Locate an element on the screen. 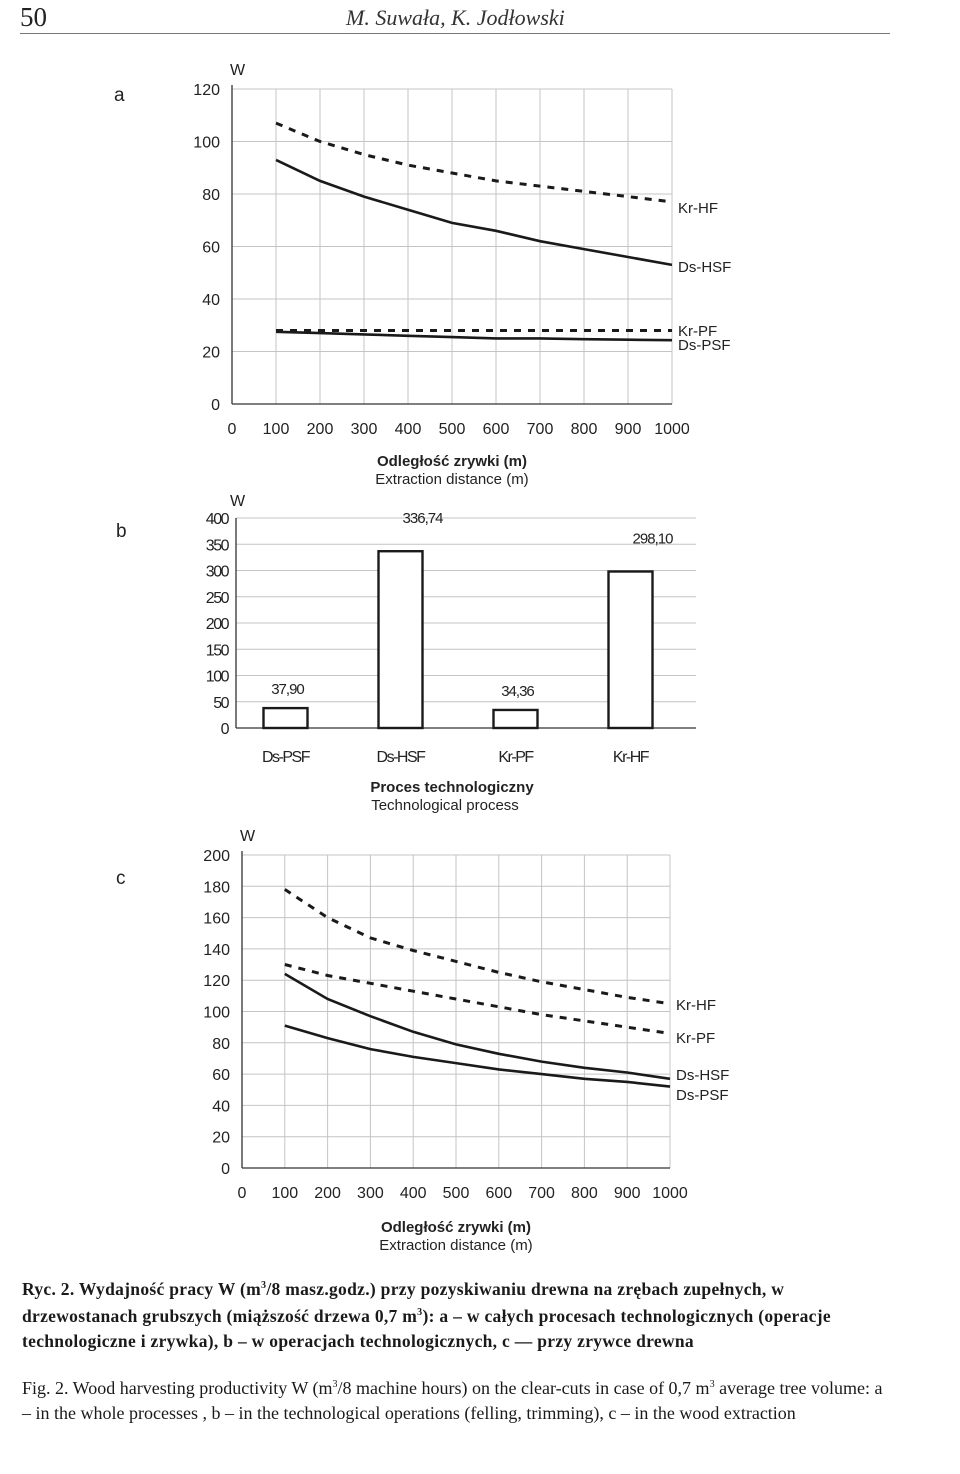  running-authors: M. Suwała, K. Jodłowski is located at coordinates (455, 17).